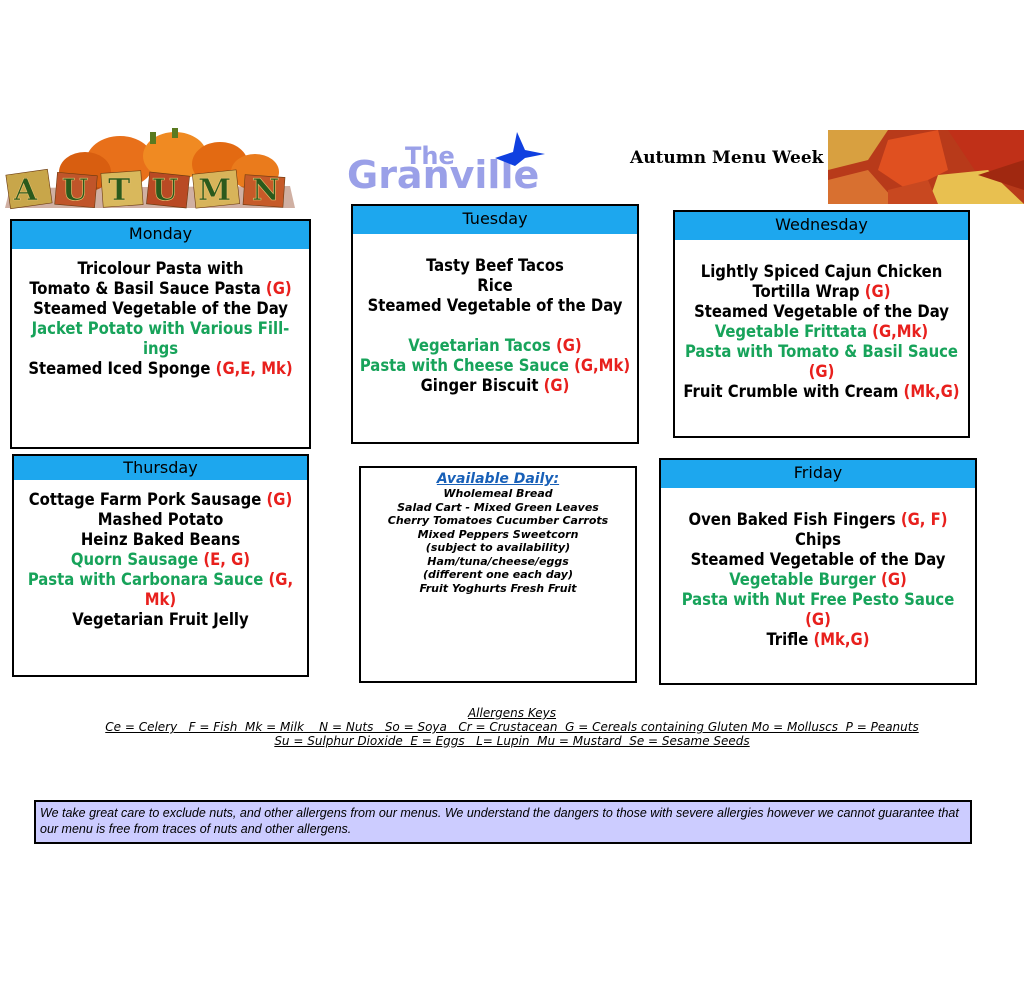 The width and height of the screenshot is (1024, 992). What do you see at coordinates (806, 291) in the screenshot?
I see `menu-item-text: Tortilla Wrap` at bounding box center [806, 291].